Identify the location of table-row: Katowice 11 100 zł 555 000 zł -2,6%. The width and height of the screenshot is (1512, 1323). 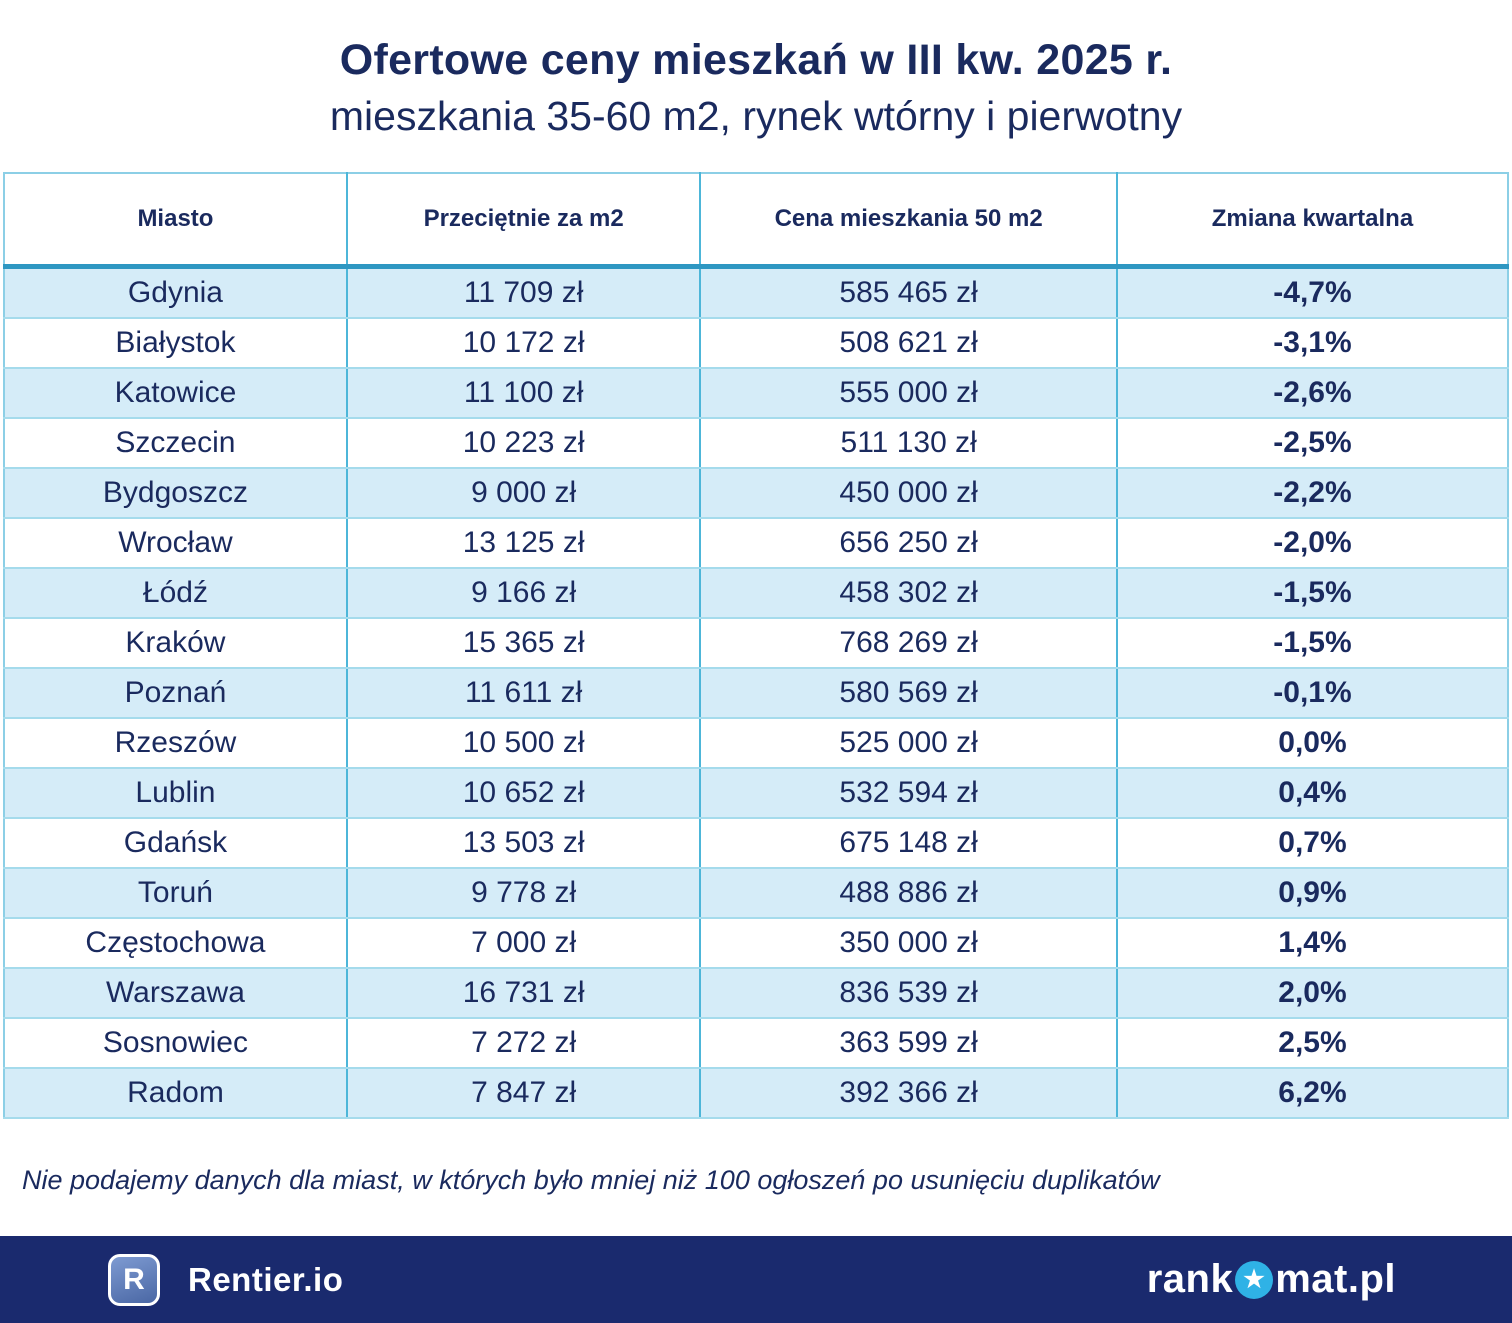
(756, 393).